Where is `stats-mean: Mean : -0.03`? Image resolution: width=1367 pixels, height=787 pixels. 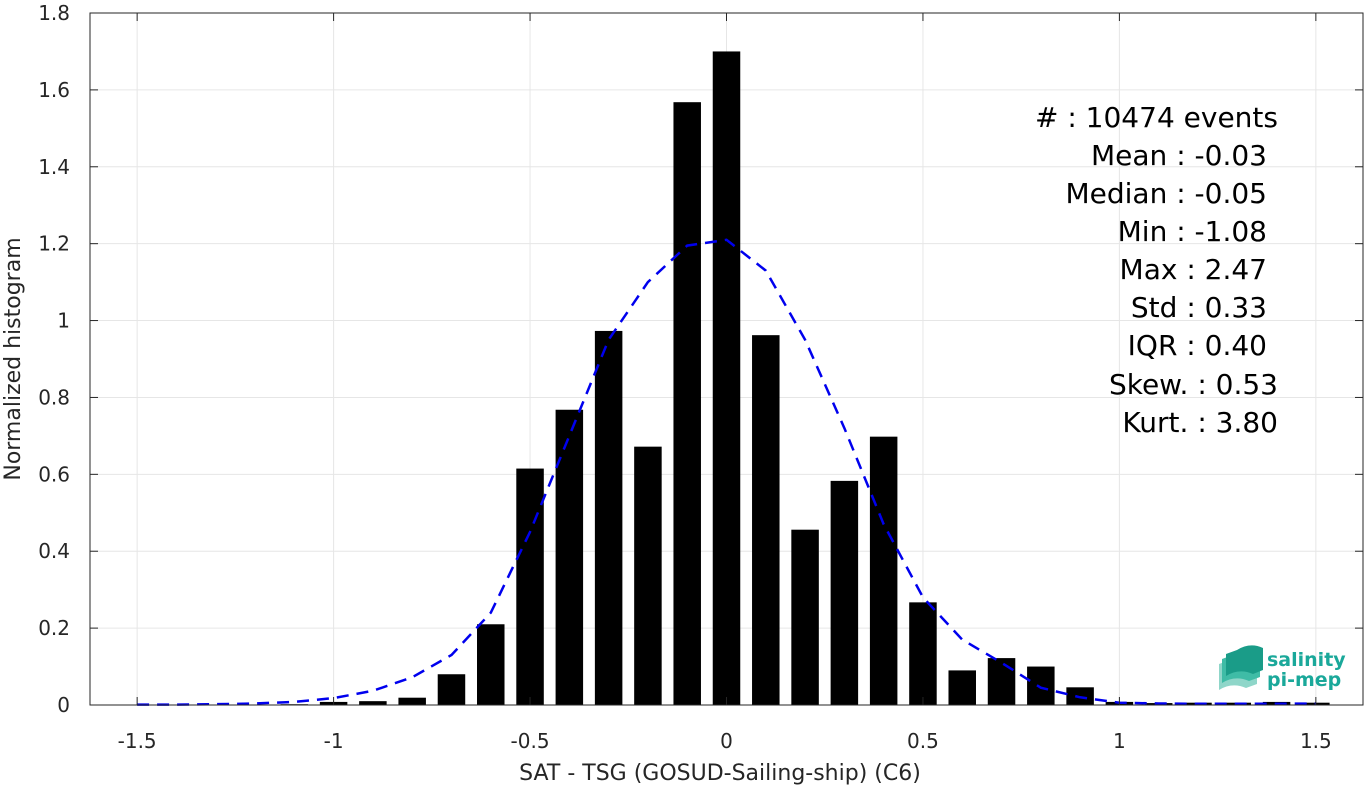 stats-mean: Mean : -0.03 is located at coordinates (1179, 155).